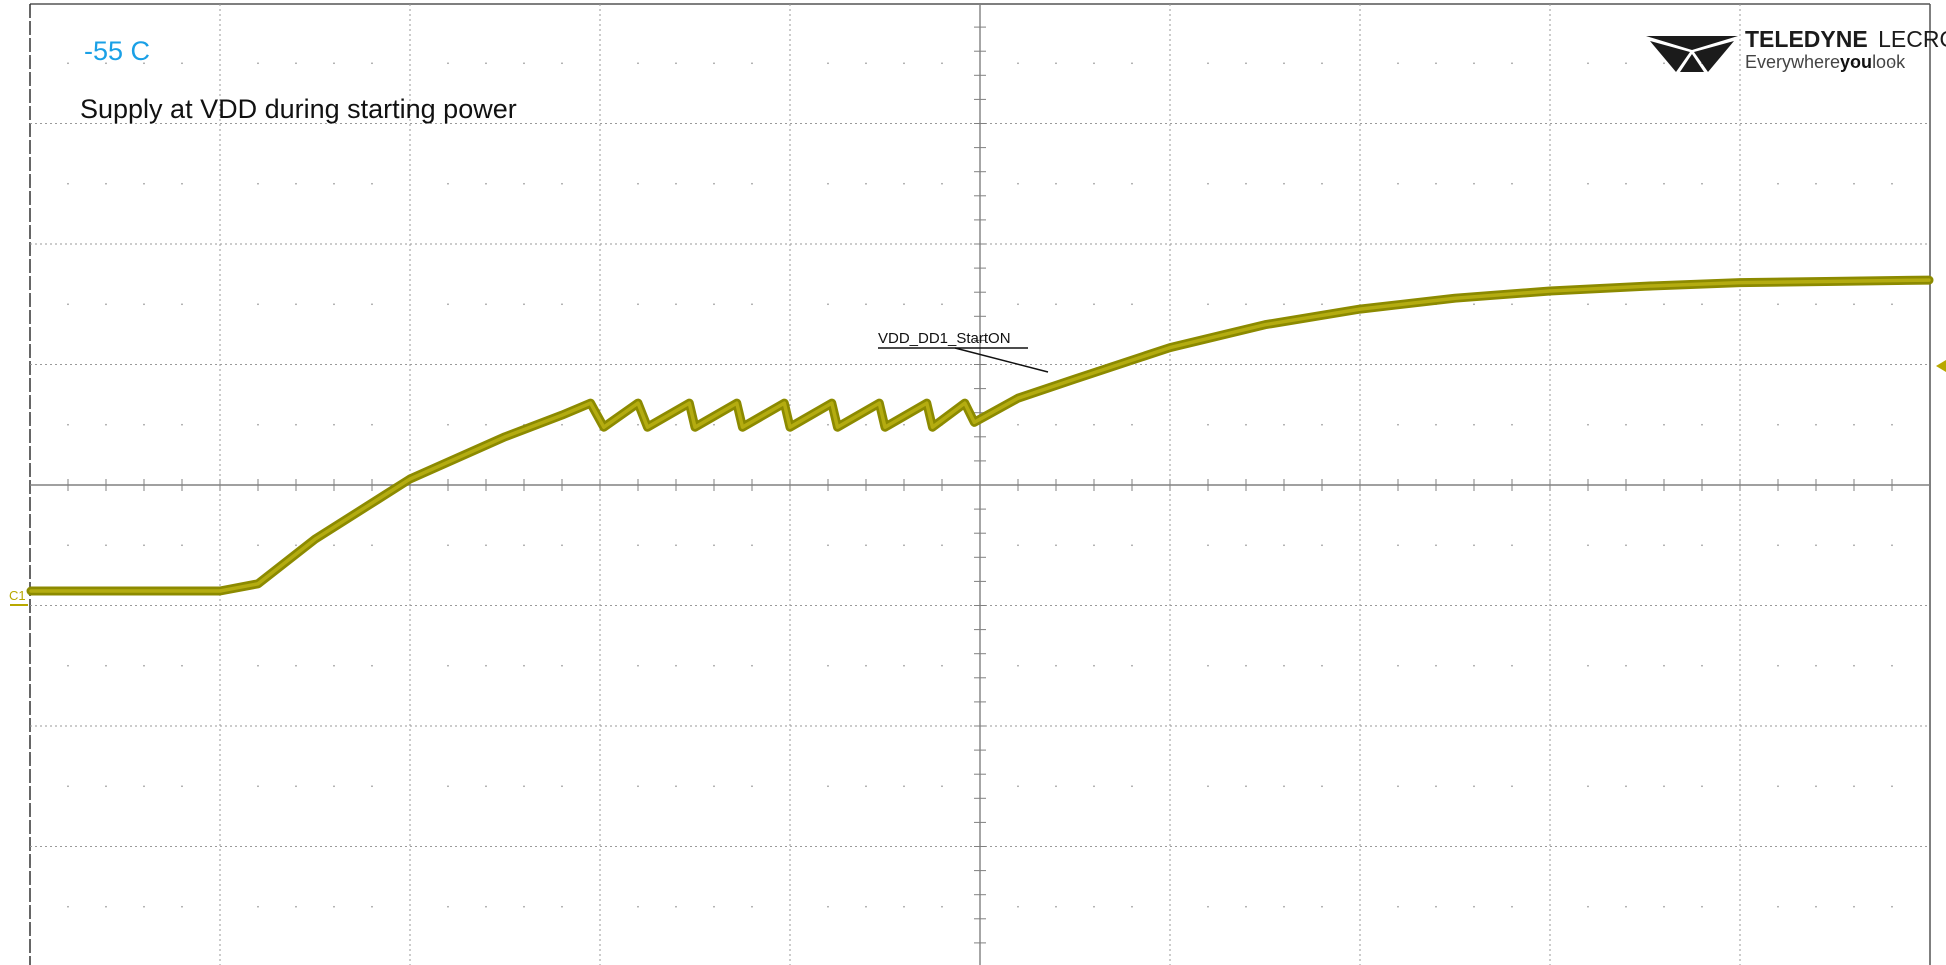  I want to click on logo-brand-bold: TELEDYNE, so click(1806, 39).